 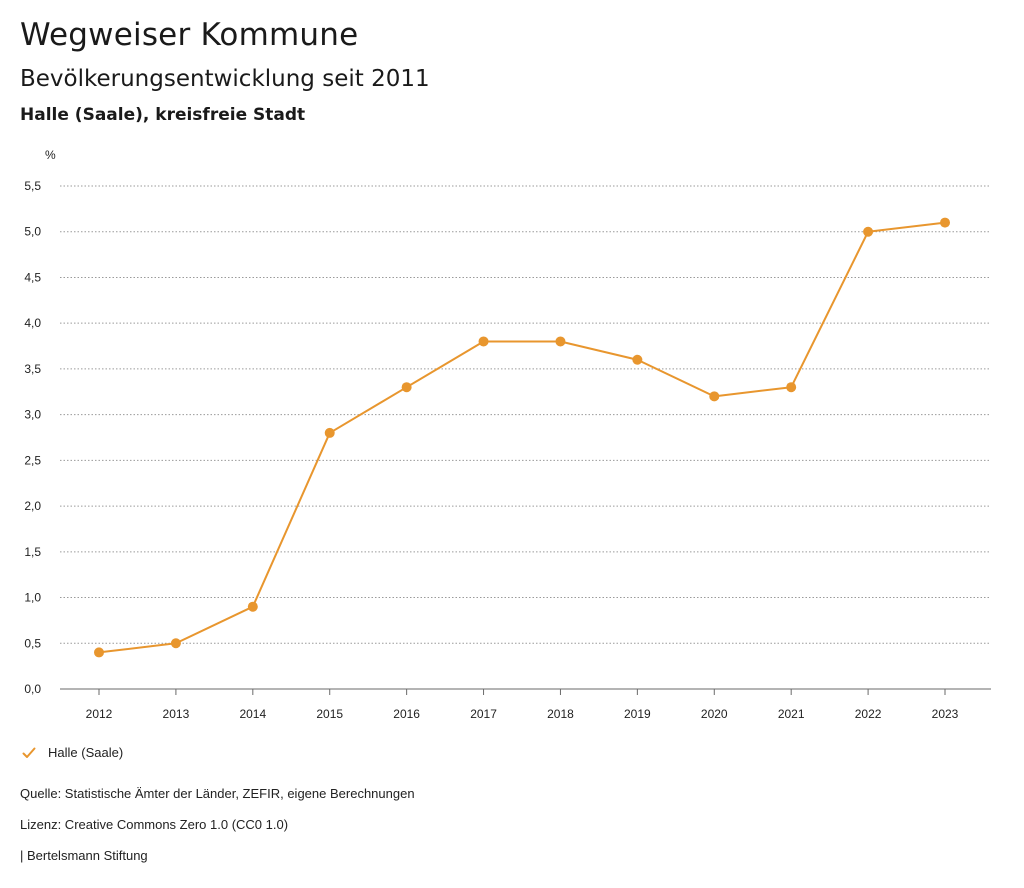 I want to click on legend: Halle (Saale), so click(x=72, y=752).